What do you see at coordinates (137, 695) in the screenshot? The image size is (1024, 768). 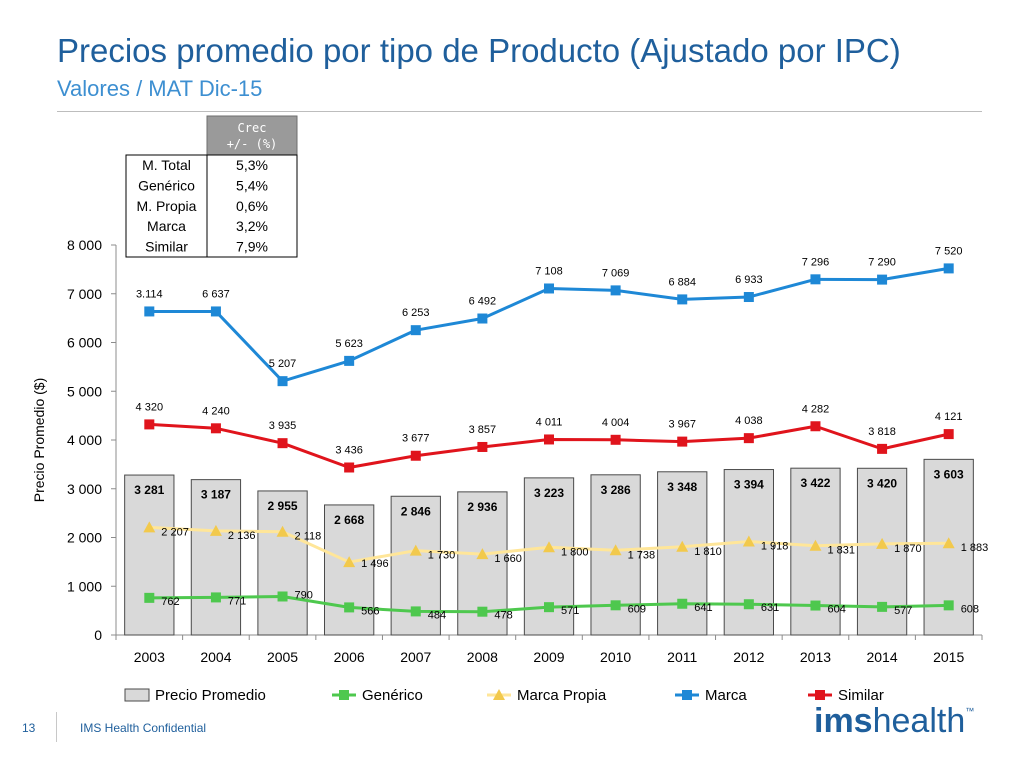 I see `legend-swatch` at bounding box center [137, 695].